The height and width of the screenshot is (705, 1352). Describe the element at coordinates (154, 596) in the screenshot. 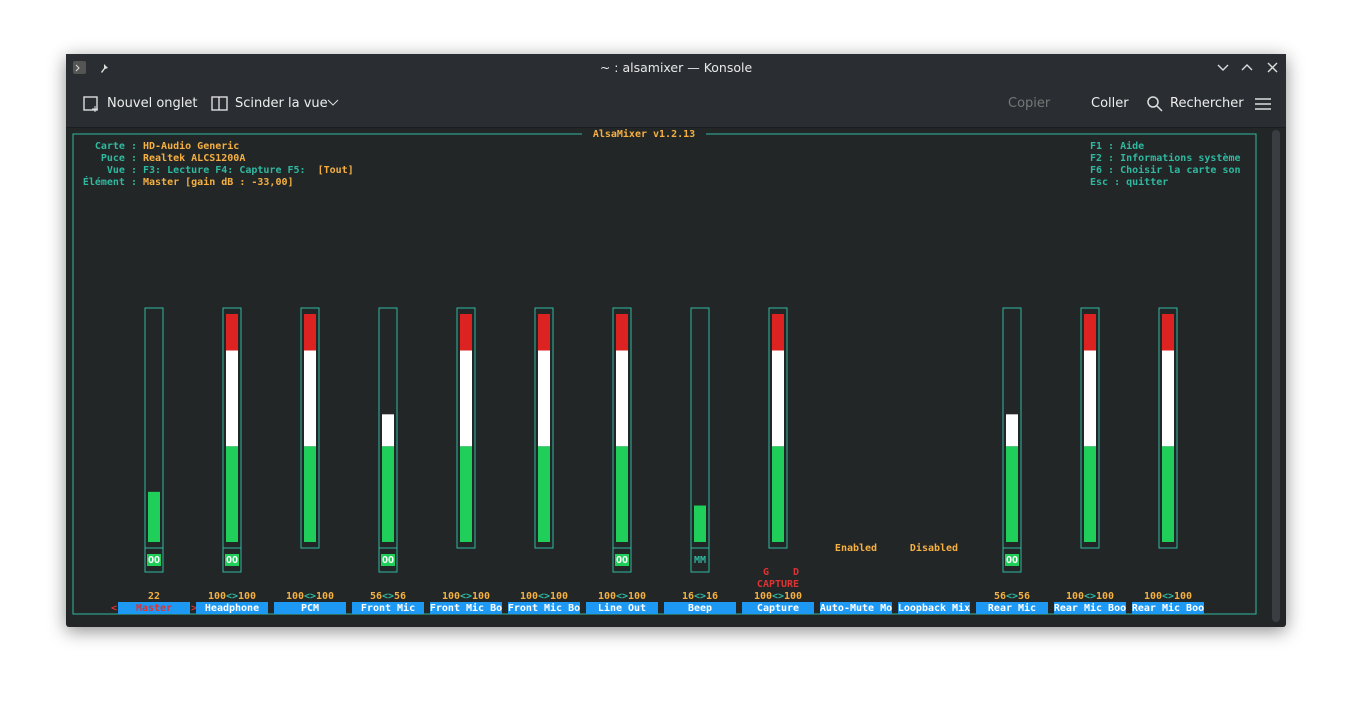

I see `level-value: 22` at that location.